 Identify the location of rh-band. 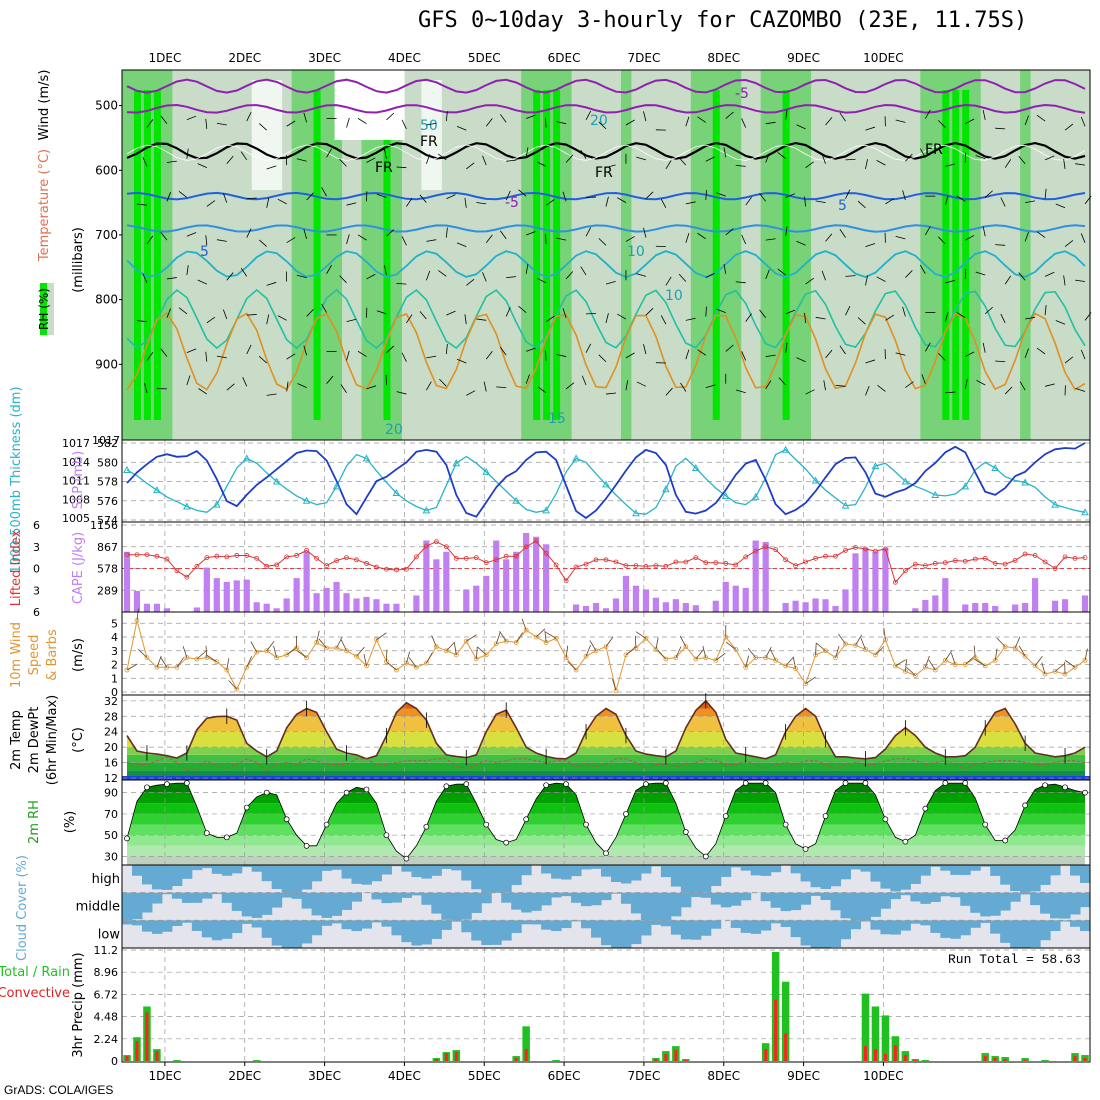
(606, 819).